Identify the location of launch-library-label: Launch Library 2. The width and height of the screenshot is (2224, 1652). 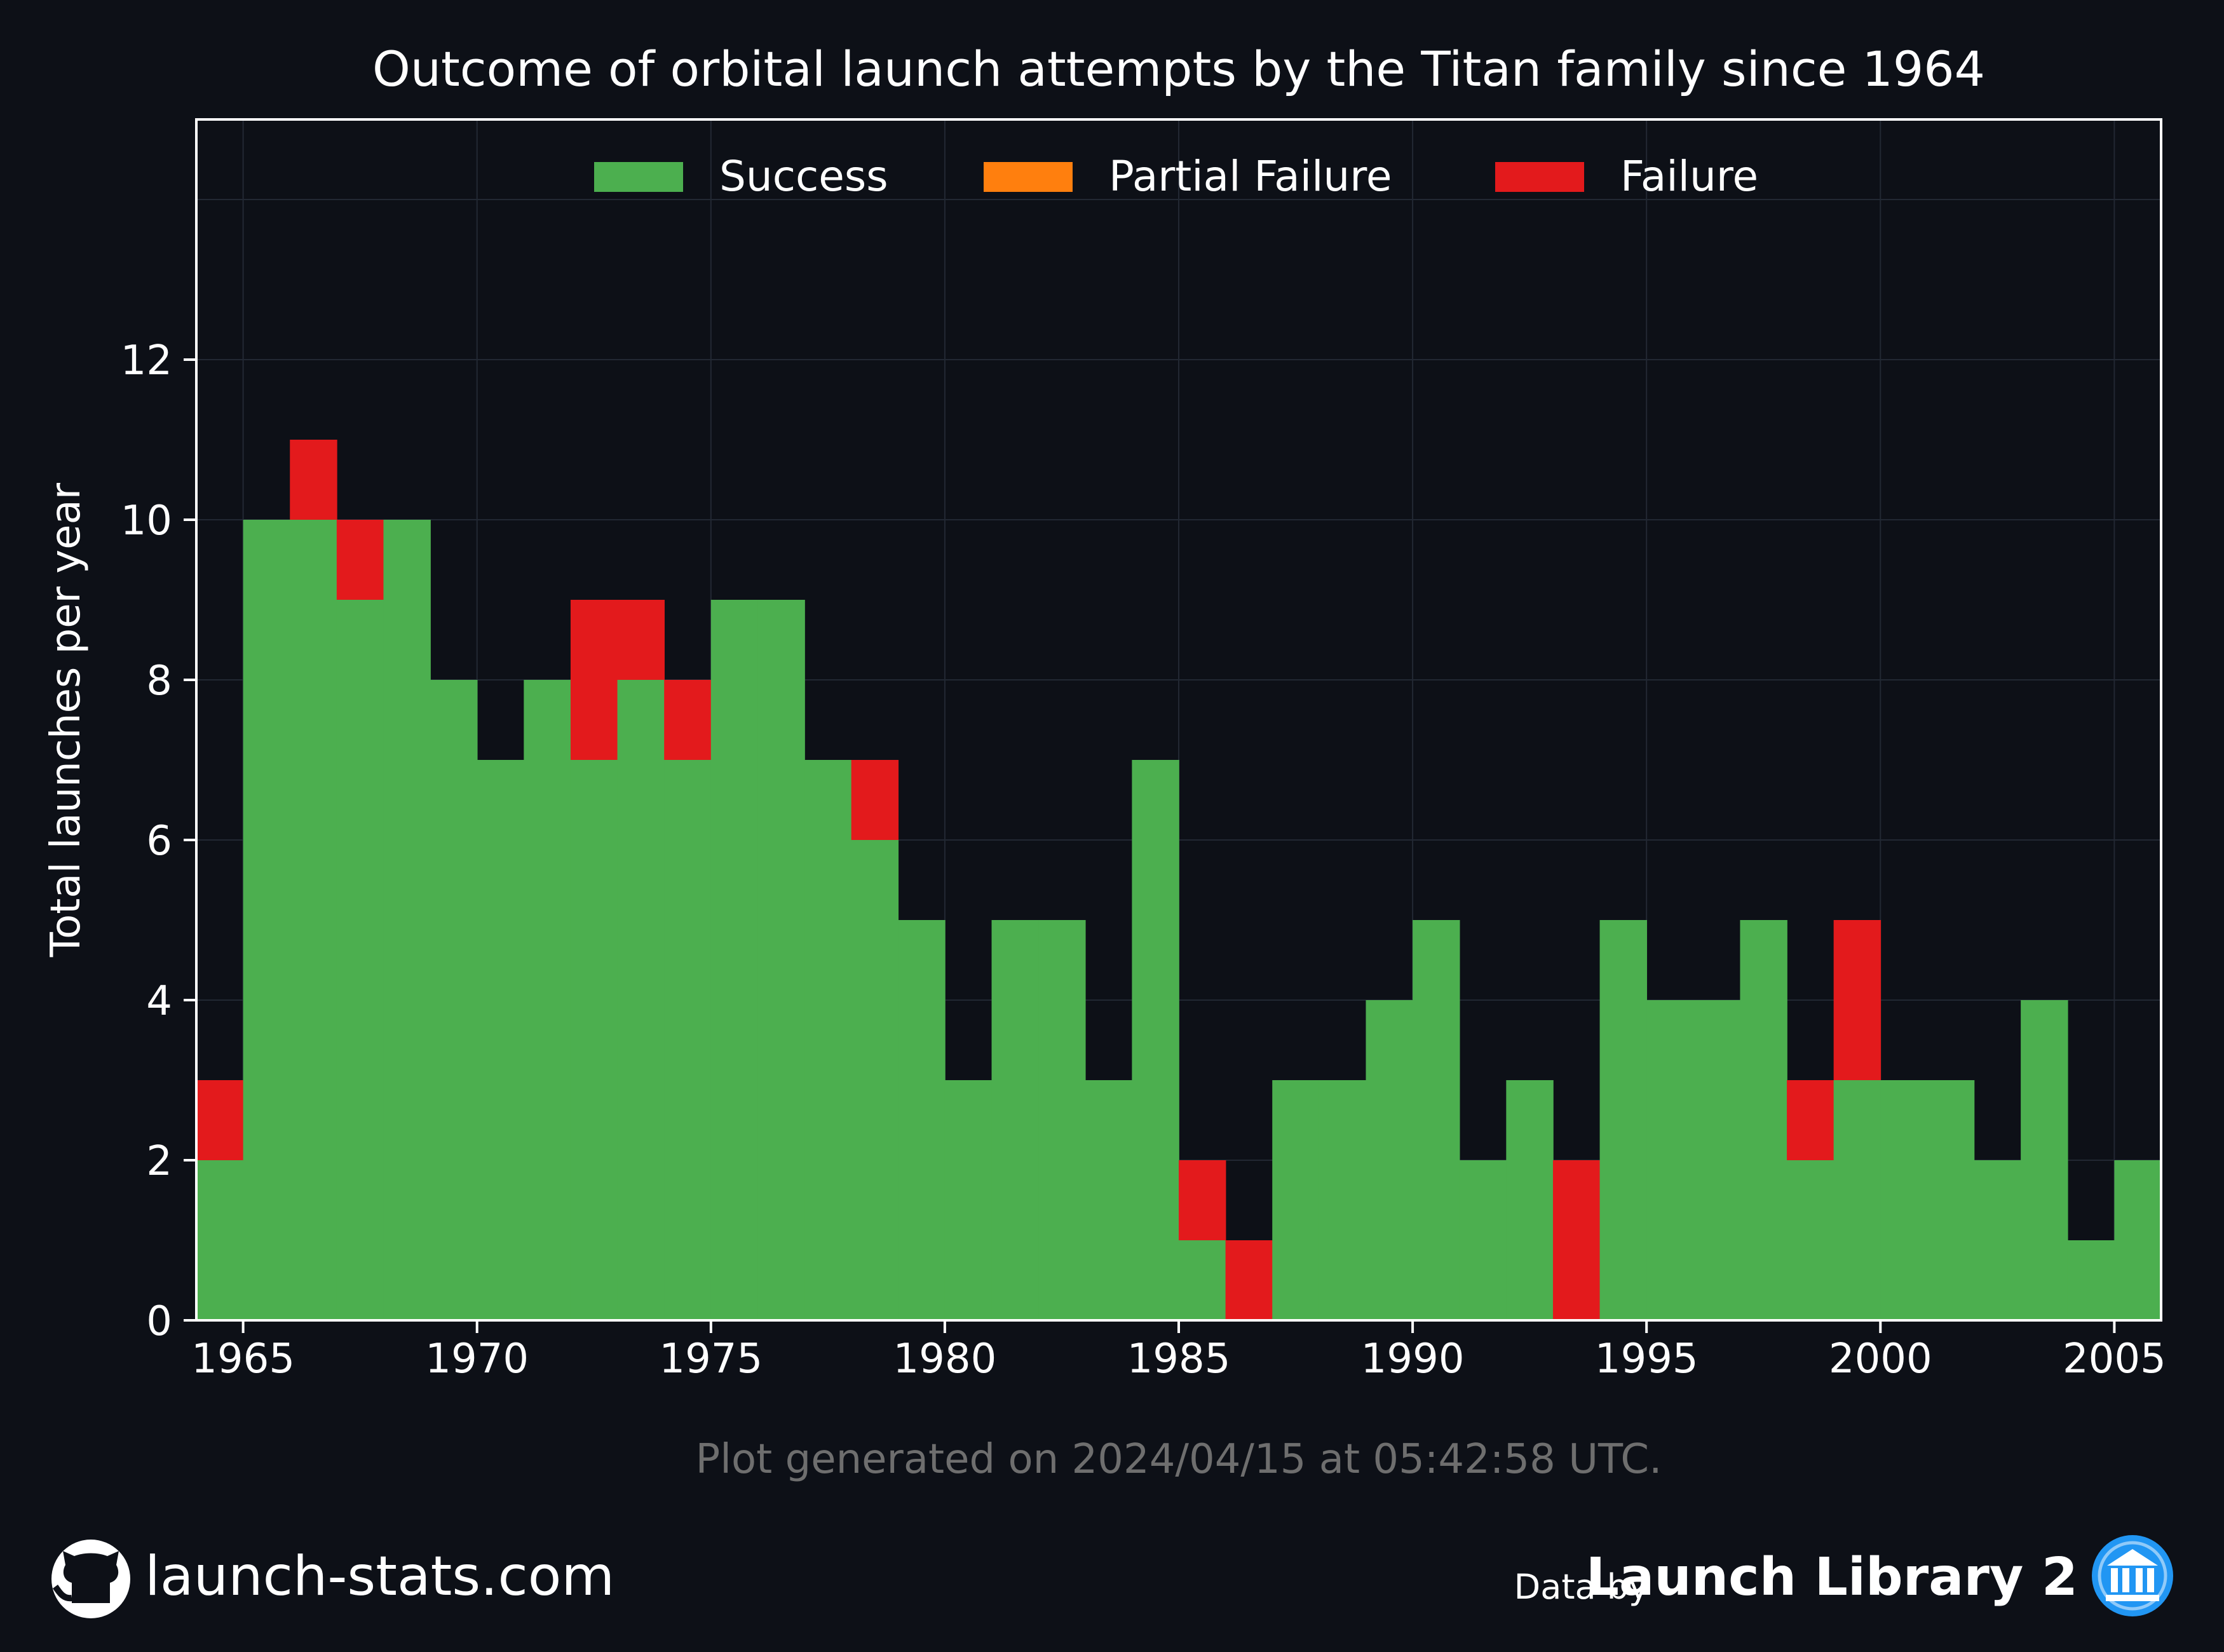
(1832, 1578).